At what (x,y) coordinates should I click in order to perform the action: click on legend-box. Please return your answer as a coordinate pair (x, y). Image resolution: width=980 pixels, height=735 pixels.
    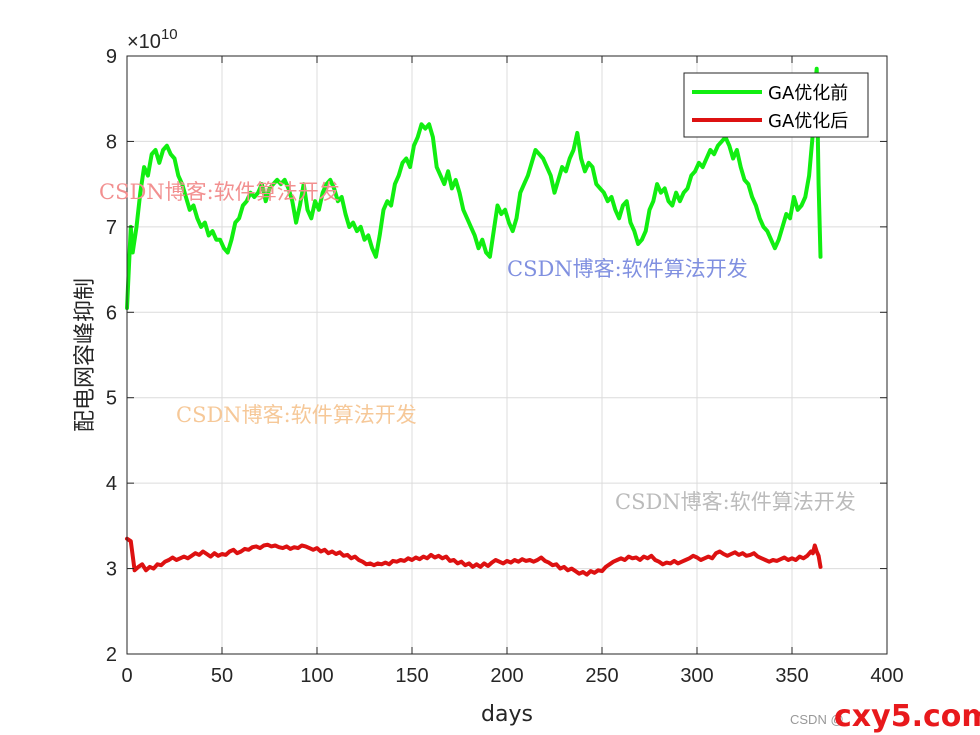
    Looking at the image, I should click on (776, 105).